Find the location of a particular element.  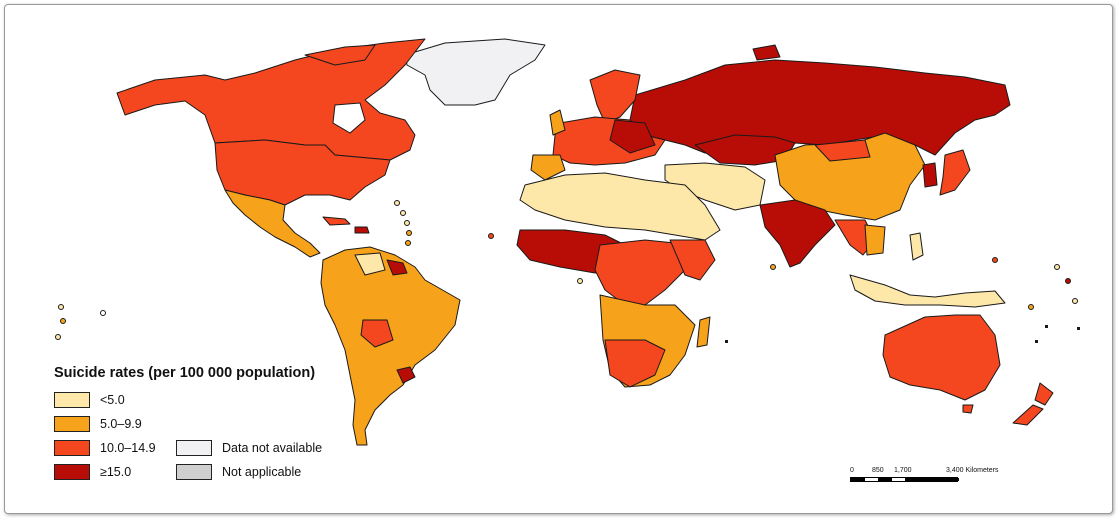

scale-bar-graphic is located at coordinates (904, 479).